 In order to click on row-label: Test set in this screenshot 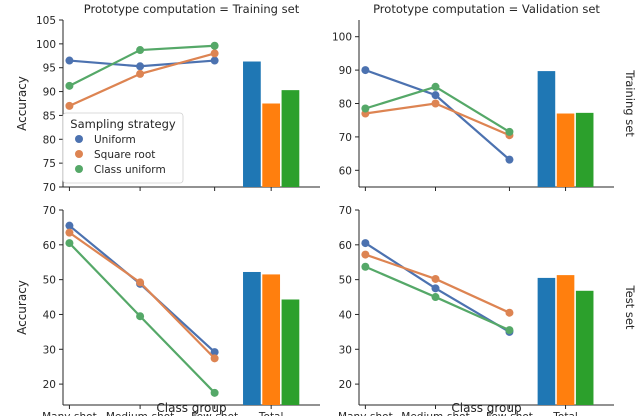, I will do `click(629, 307)`.